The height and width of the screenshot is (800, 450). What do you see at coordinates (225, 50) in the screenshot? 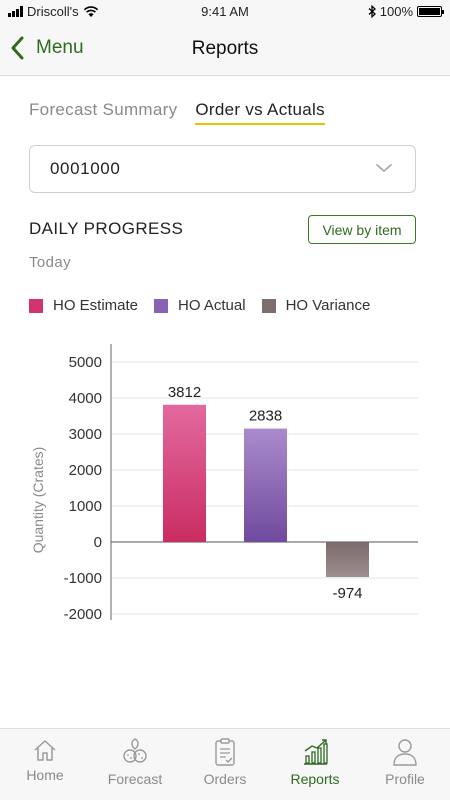
I see `nav-bar: Menu Reports` at bounding box center [225, 50].